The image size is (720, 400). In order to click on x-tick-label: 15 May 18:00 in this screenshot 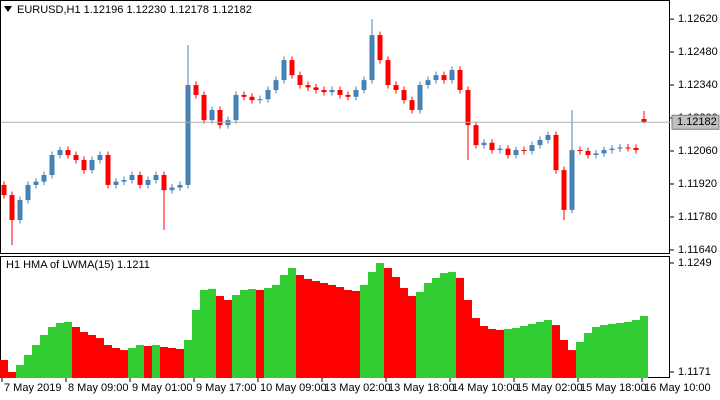, I will do `click(613, 388)`.